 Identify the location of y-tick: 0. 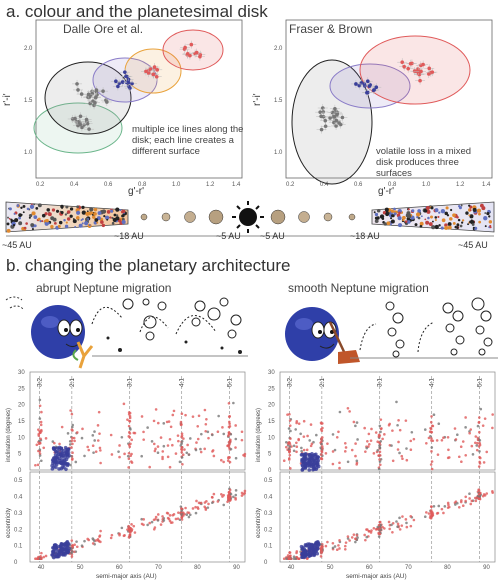
(16, 563).